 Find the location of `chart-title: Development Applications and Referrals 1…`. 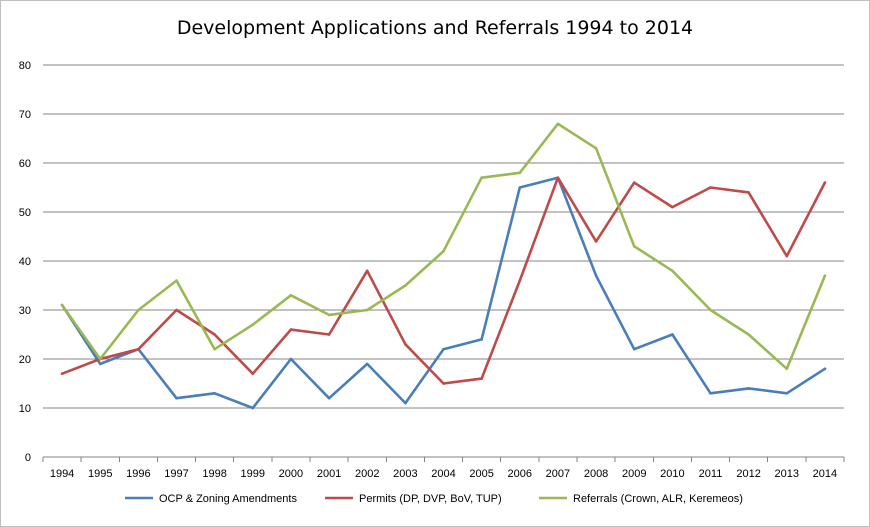

chart-title: Development Applications and Referrals 1… is located at coordinates (435, 28).